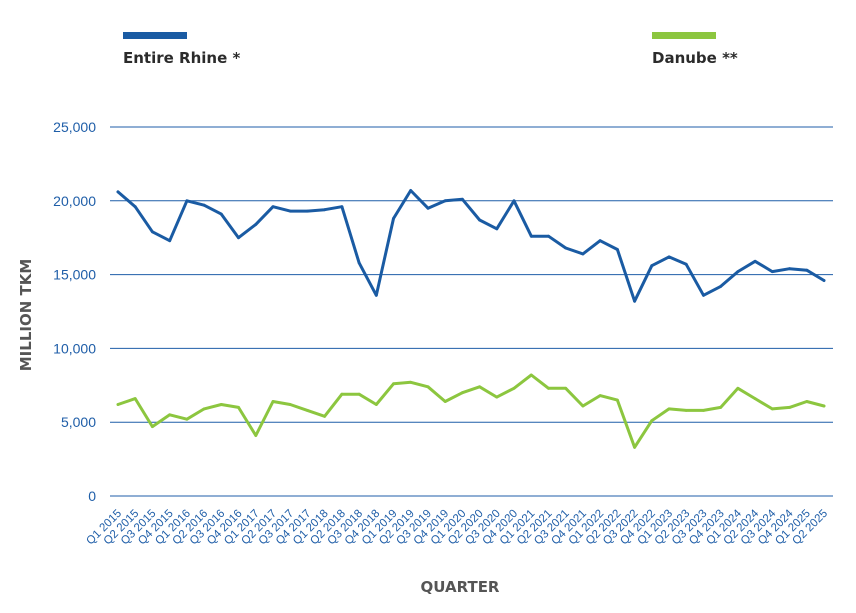 Image resolution: width=856 pixels, height=613 pixels. I want to click on y-tick-label: 10,000, so click(74, 348).